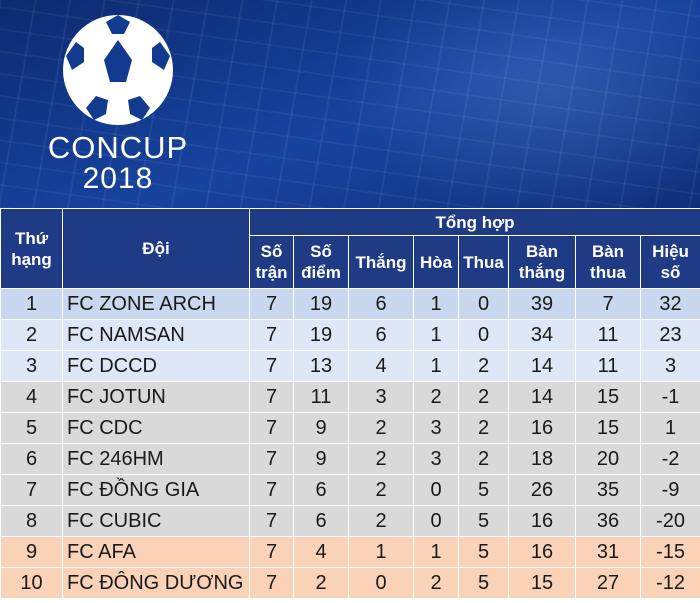 Image resolution: width=700 pixels, height=603 pixels. What do you see at coordinates (156, 583) in the screenshot?
I see `team-cell: FC ĐÔNG DƯƠNG` at bounding box center [156, 583].